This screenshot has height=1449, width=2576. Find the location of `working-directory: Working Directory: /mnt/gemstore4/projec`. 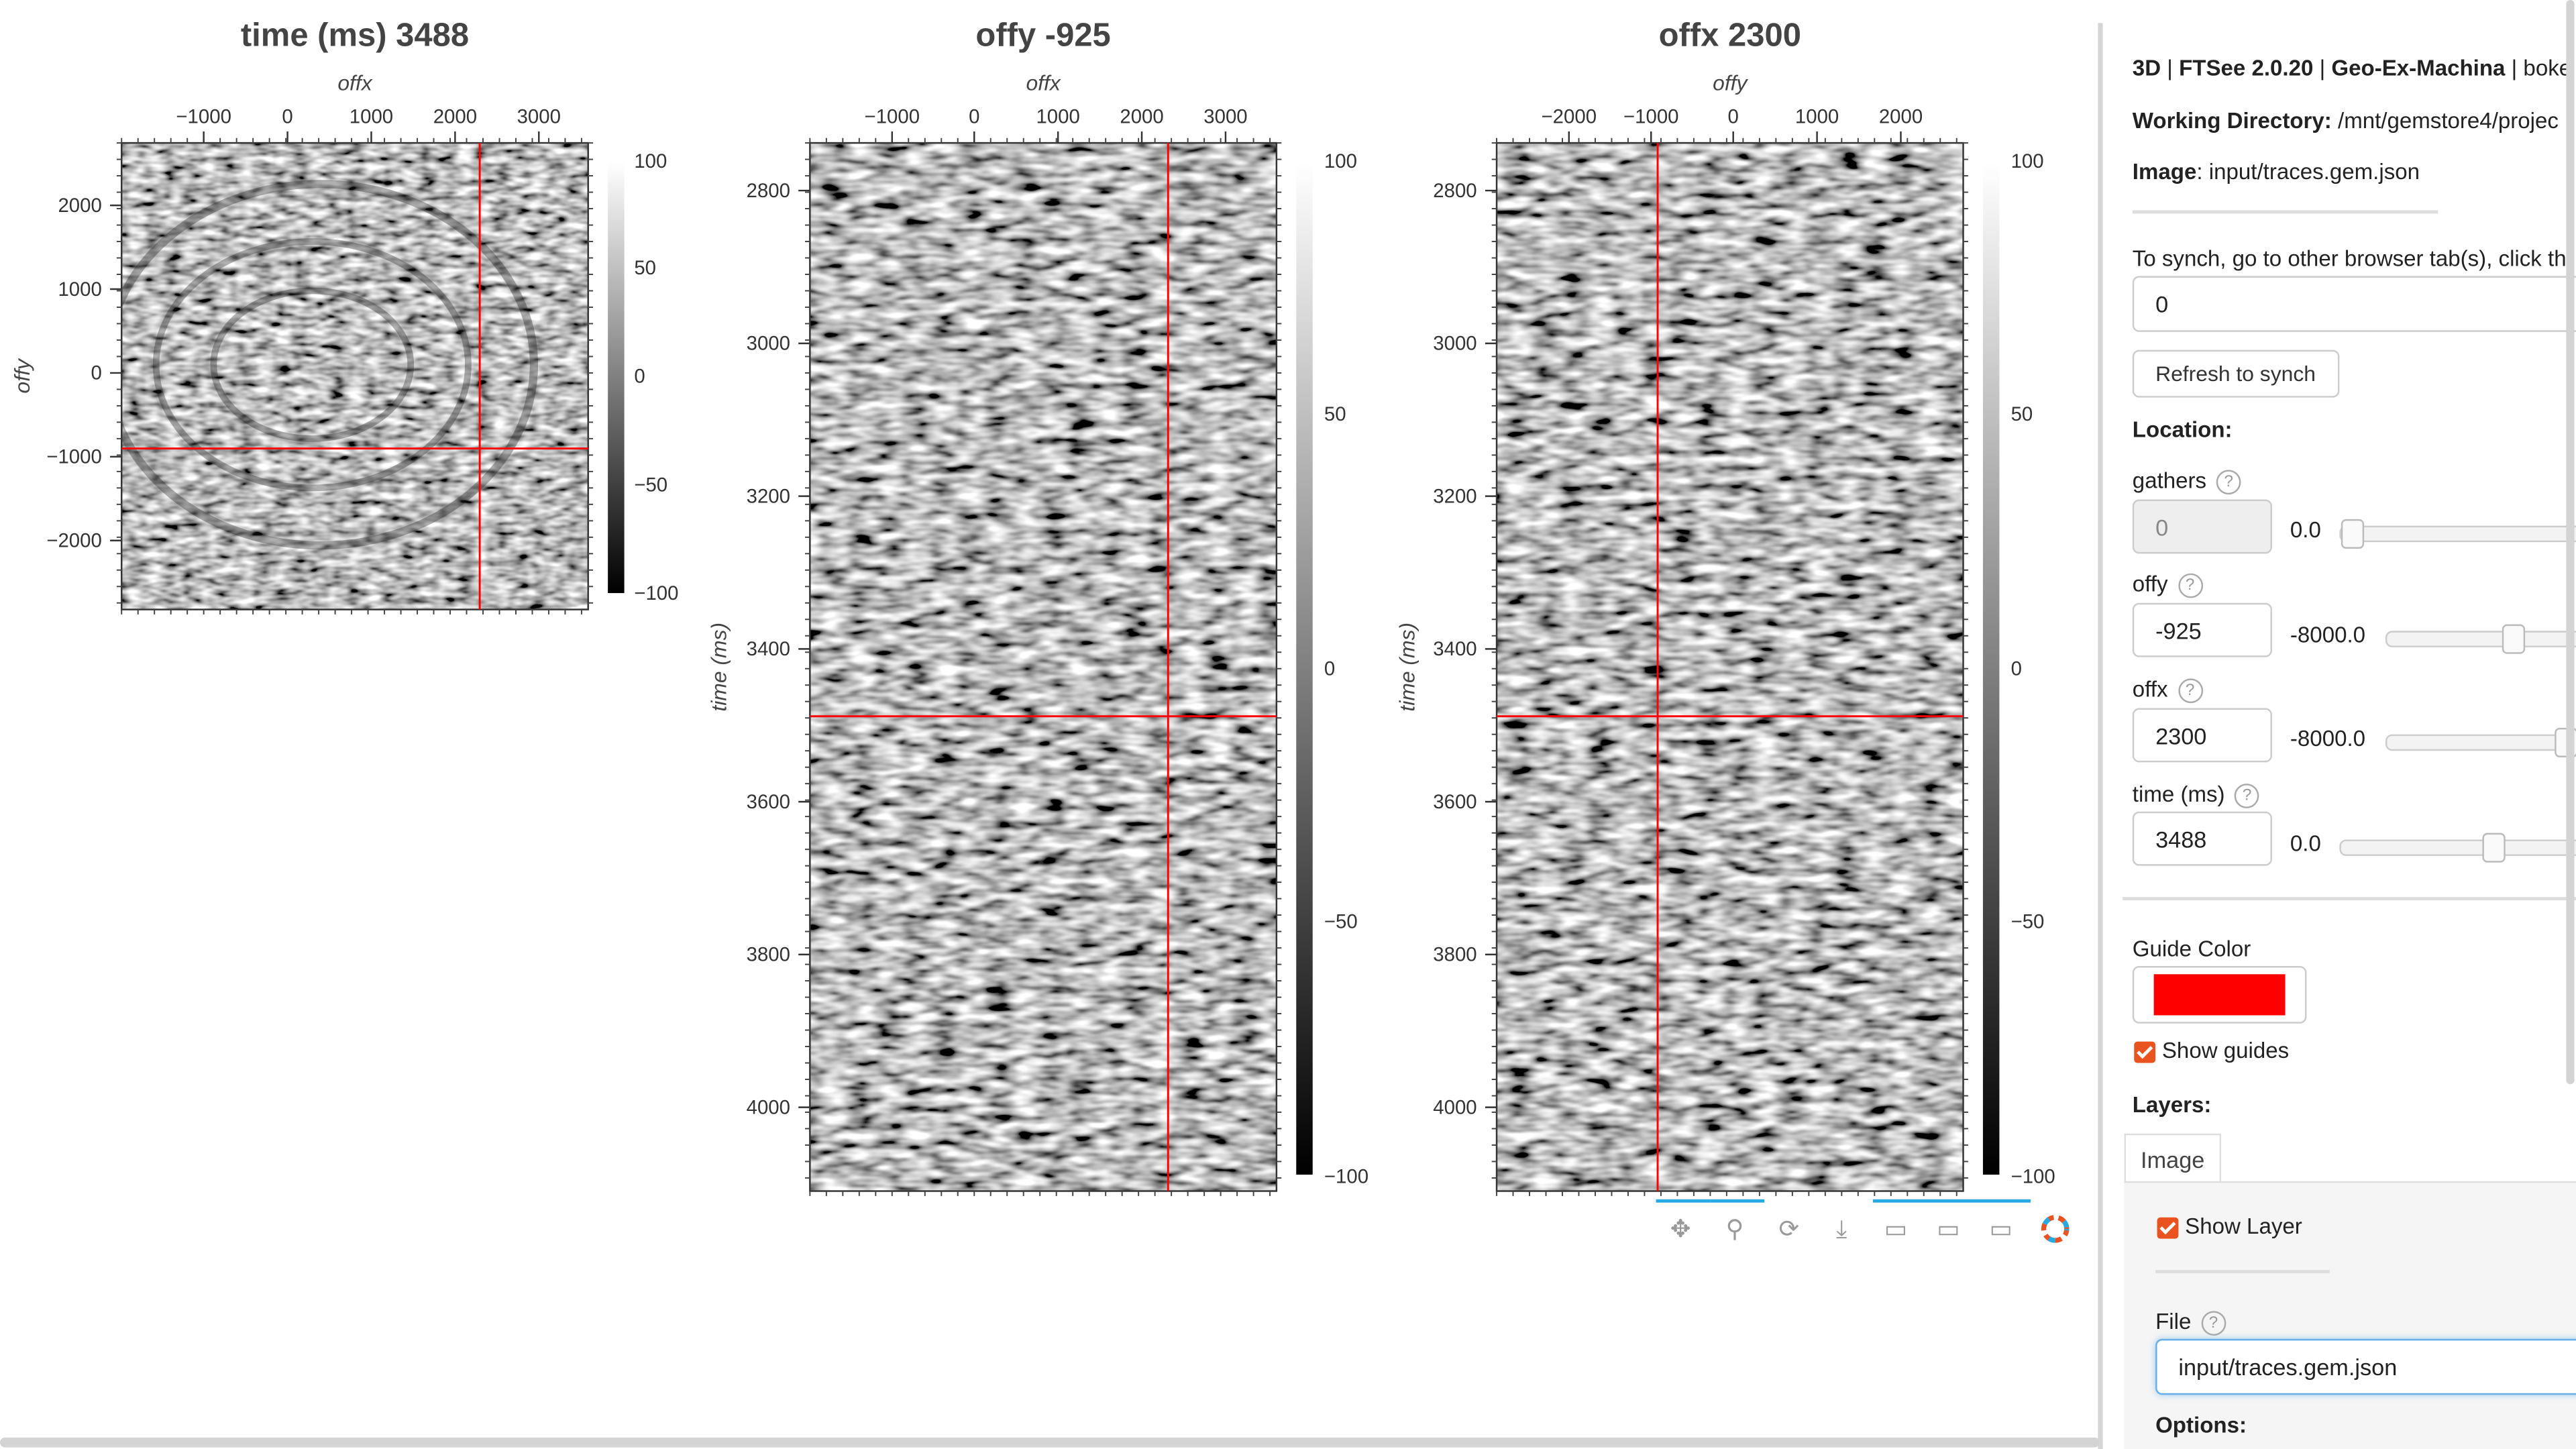

working-directory: Working Directory: /mnt/gemstore4/projec is located at coordinates (2346, 121).